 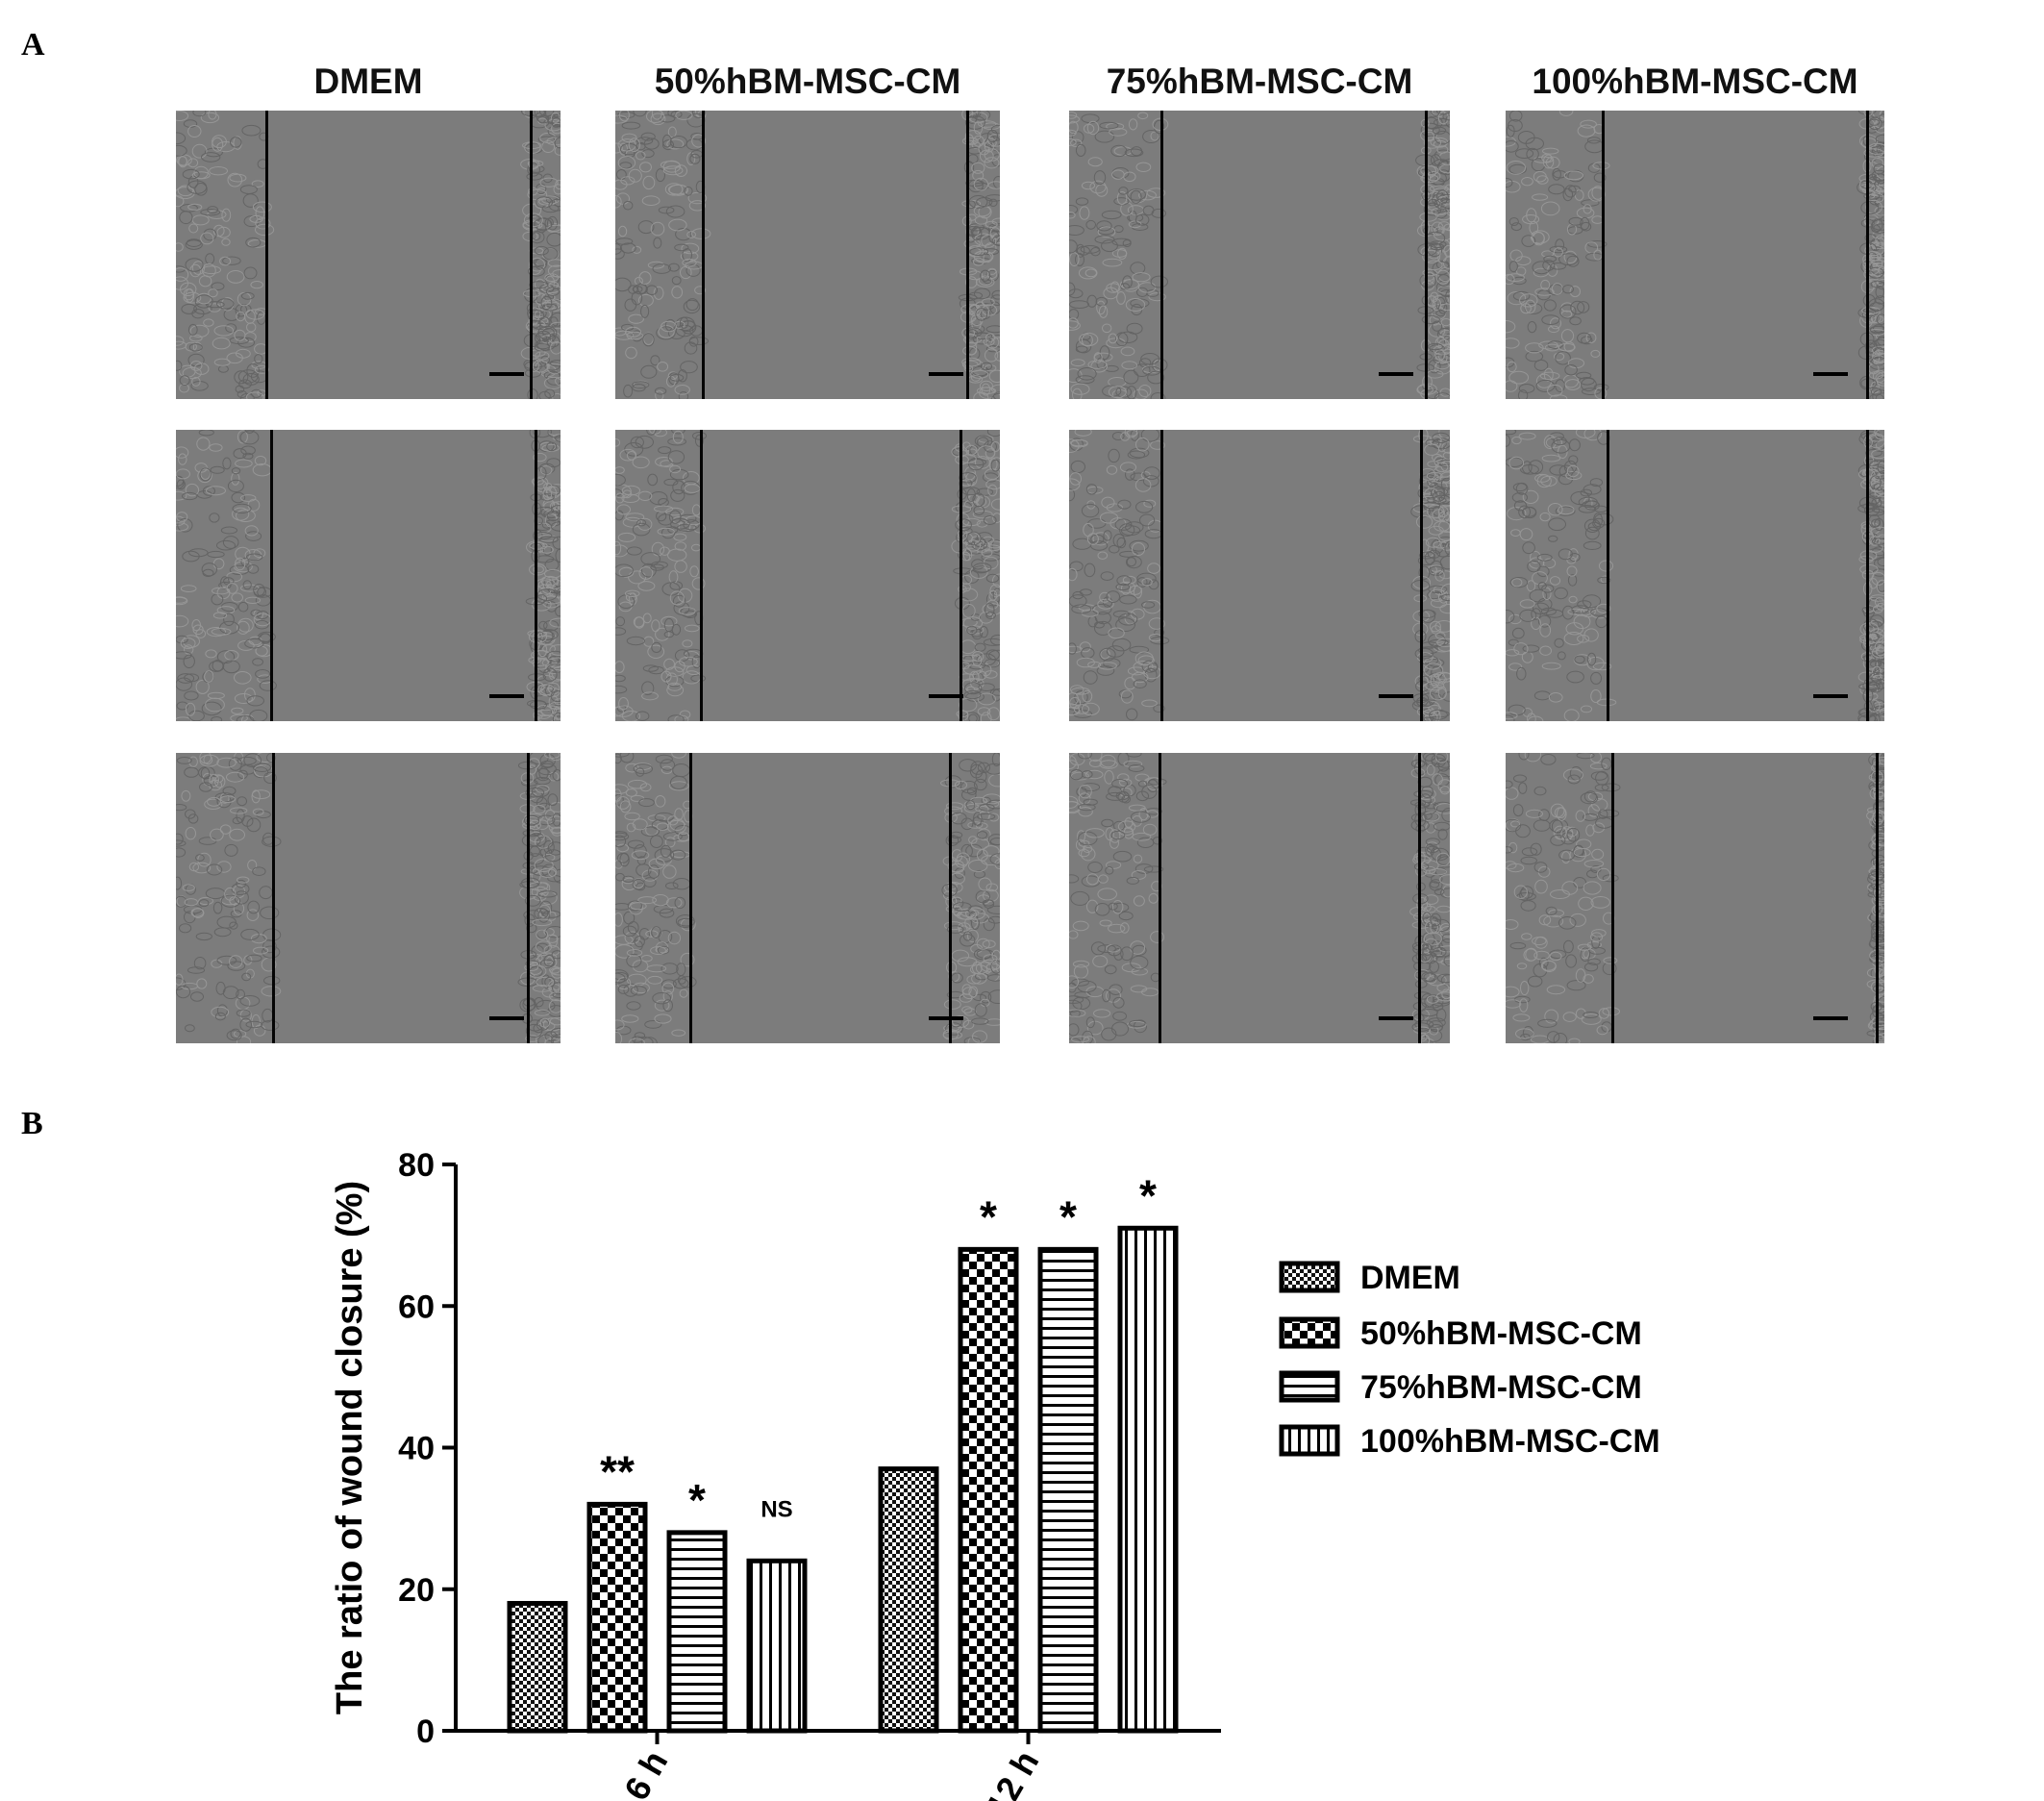 I want to click on column-header: 50%hBM-MSC-CM, so click(x=807, y=81).